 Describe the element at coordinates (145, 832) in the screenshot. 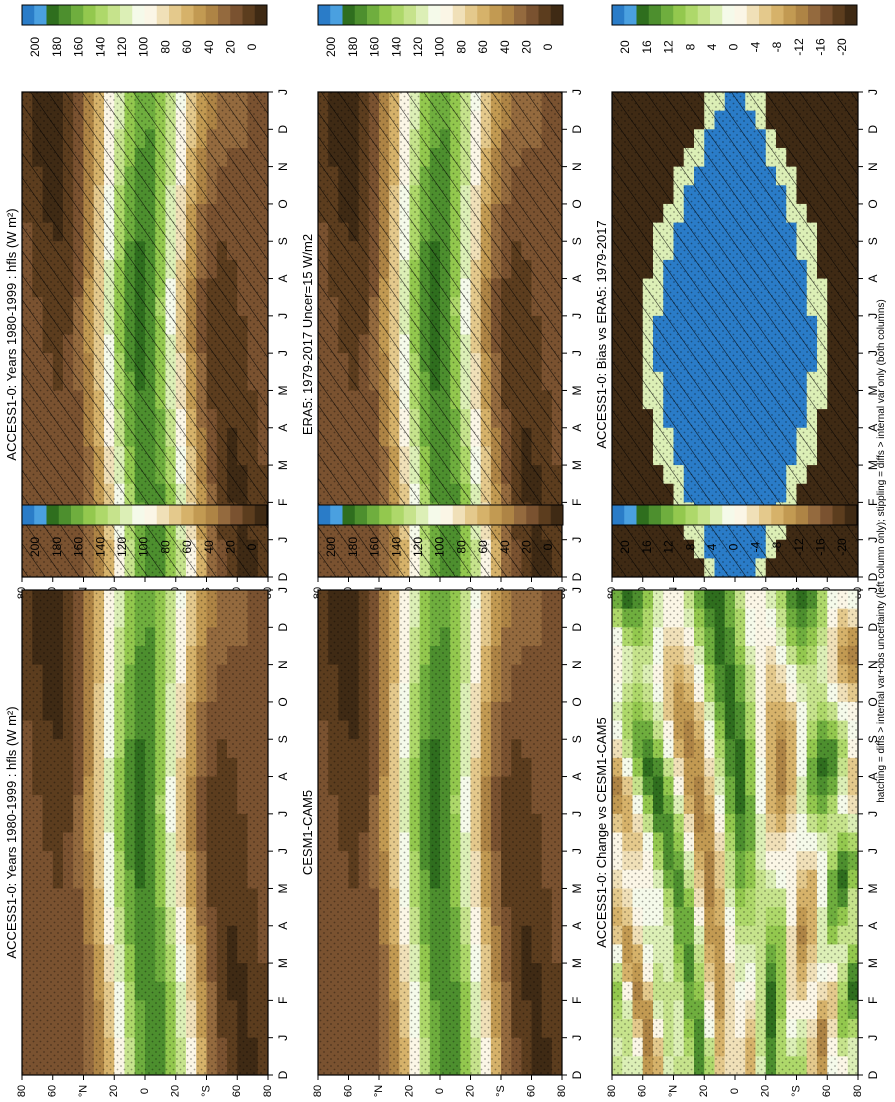

I see `stippling-overlay` at that location.